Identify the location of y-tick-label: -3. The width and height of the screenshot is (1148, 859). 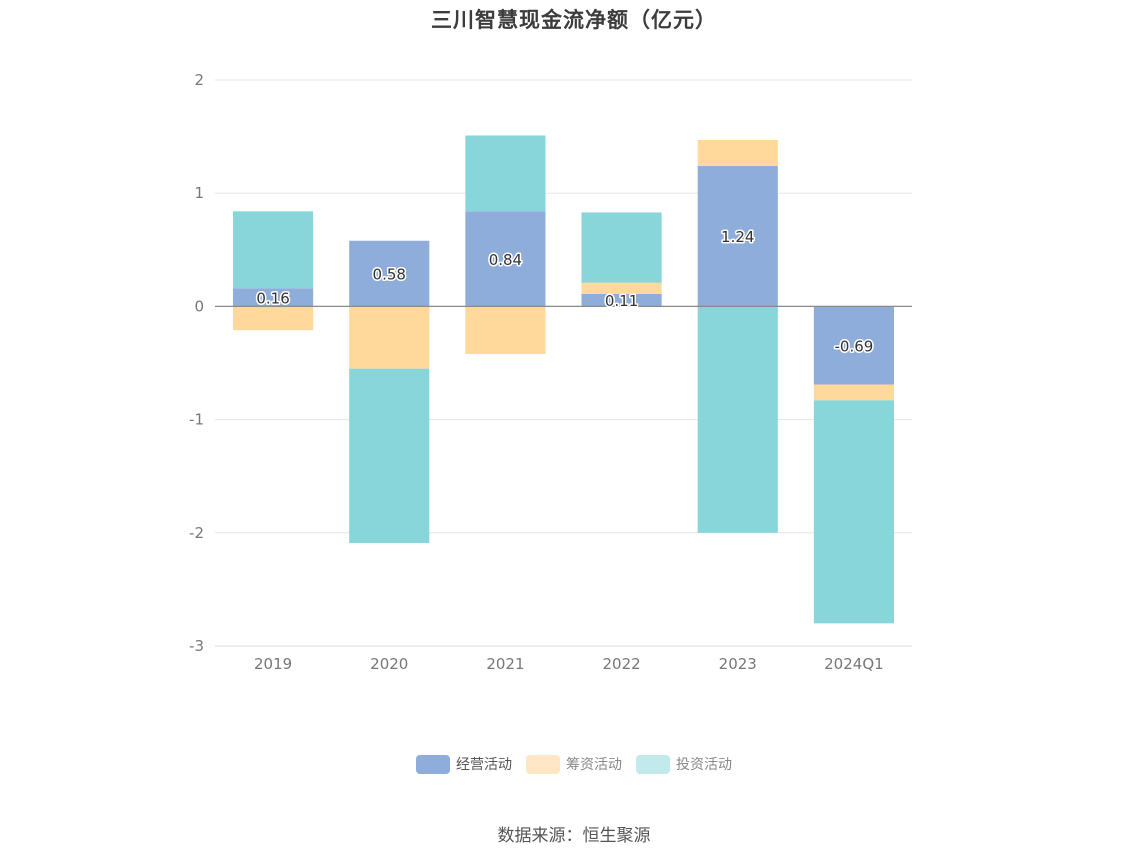
(196, 646).